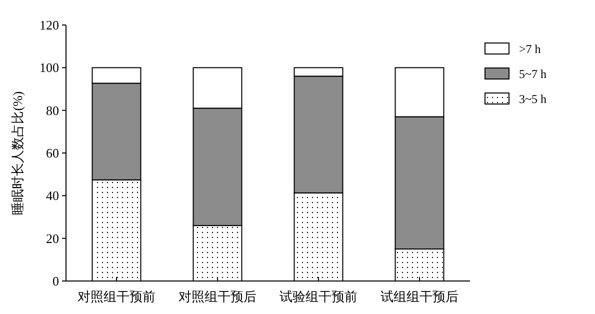 The width and height of the screenshot is (595, 314). I want to click on x-tick-label: 试组组干预后, so click(419, 296).